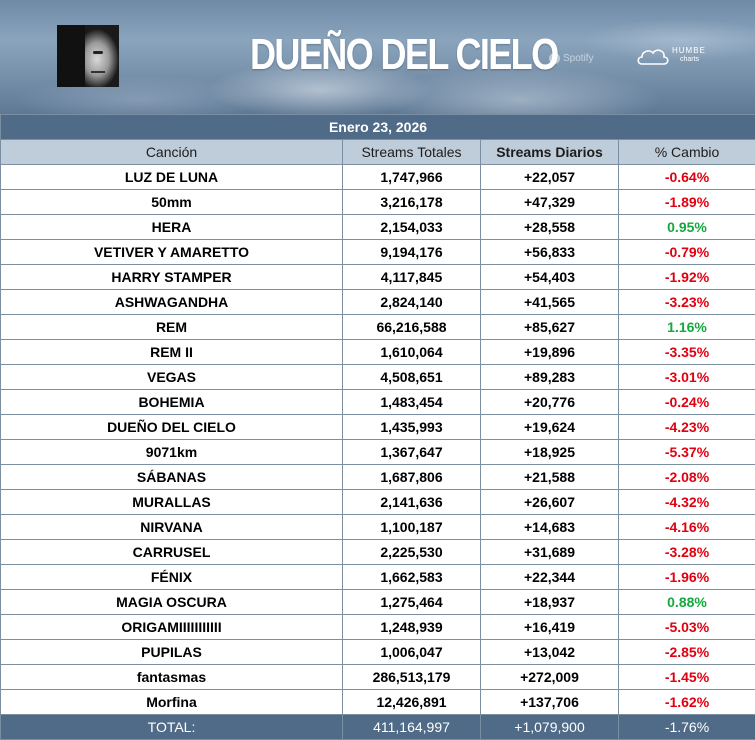 The width and height of the screenshot is (755, 740). What do you see at coordinates (549, 502) in the screenshot?
I see `daily-streams-cell: +26,607` at bounding box center [549, 502].